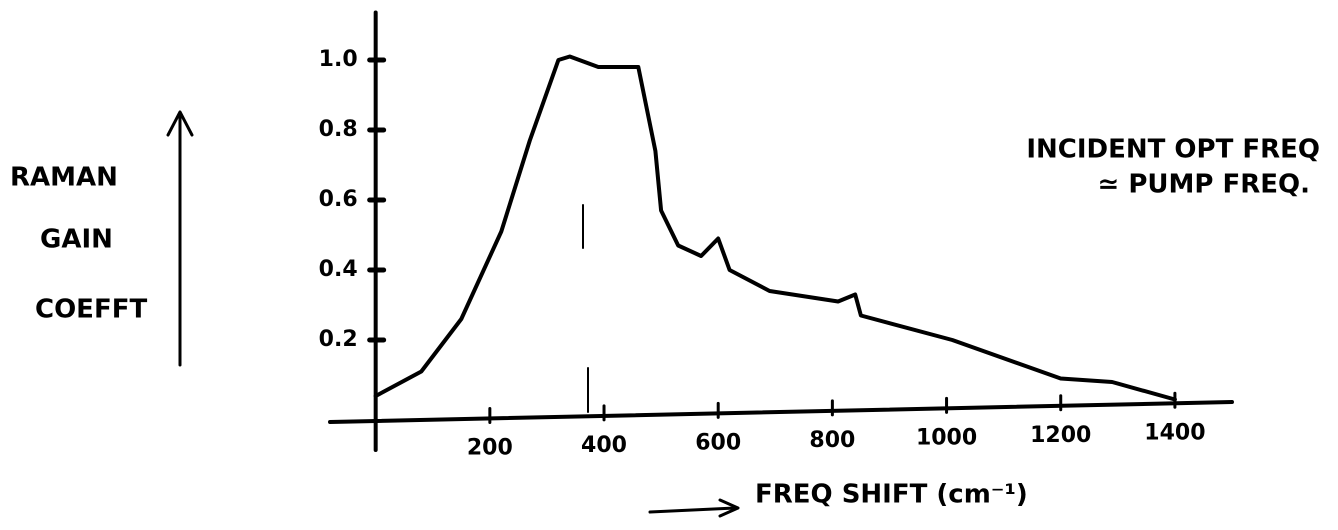 Image resolution: width=1338 pixels, height=530 pixels. What do you see at coordinates (729, 508) in the screenshot?
I see `x-label-arrow-head` at bounding box center [729, 508].